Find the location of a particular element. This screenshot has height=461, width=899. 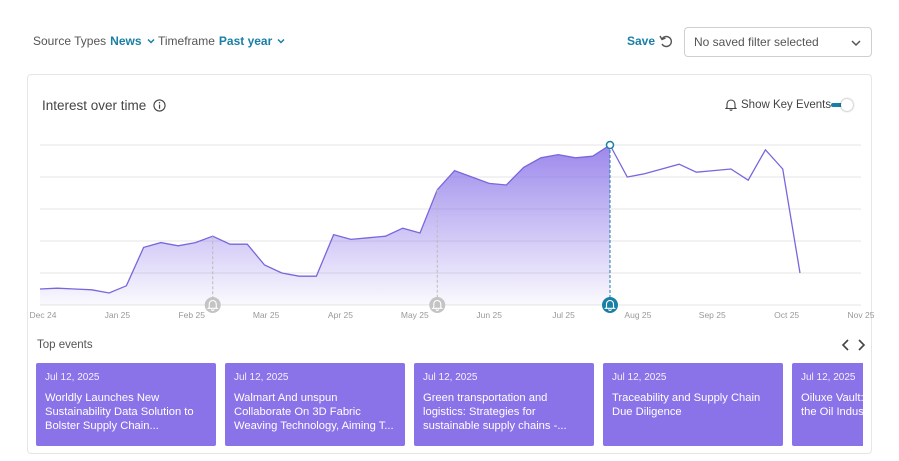

key-events-toggle is located at coordinates (842, 105).